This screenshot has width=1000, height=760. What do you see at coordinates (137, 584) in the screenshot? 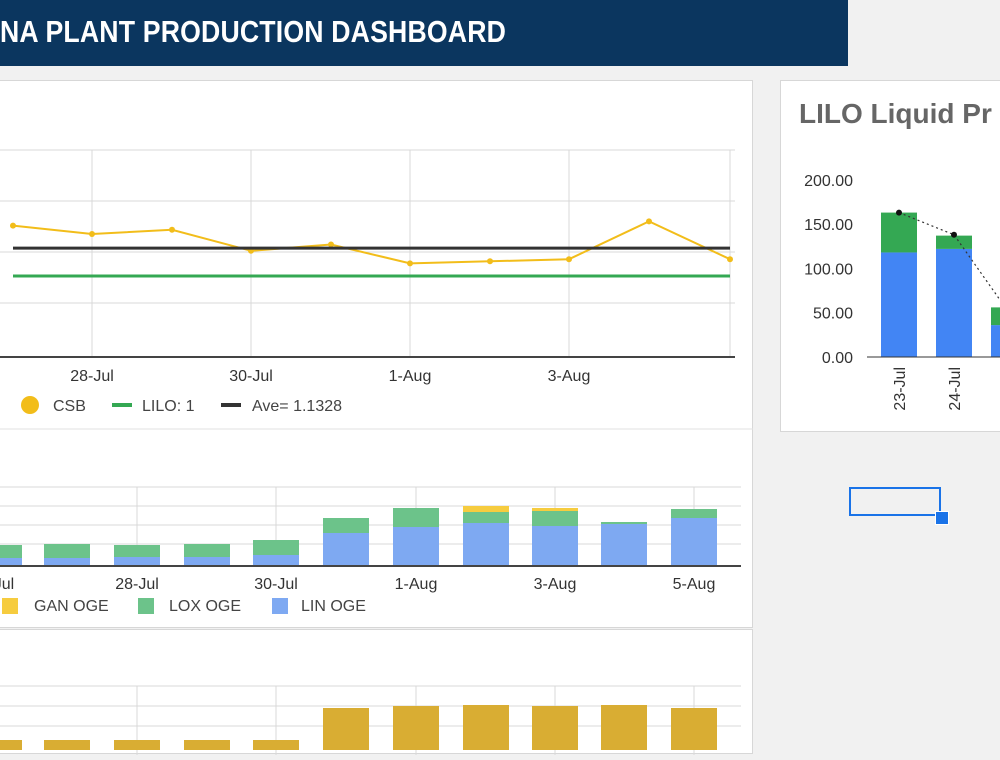
I see `stacked-x-tick-1: 28-Jul` at bounding box center [137, 584].